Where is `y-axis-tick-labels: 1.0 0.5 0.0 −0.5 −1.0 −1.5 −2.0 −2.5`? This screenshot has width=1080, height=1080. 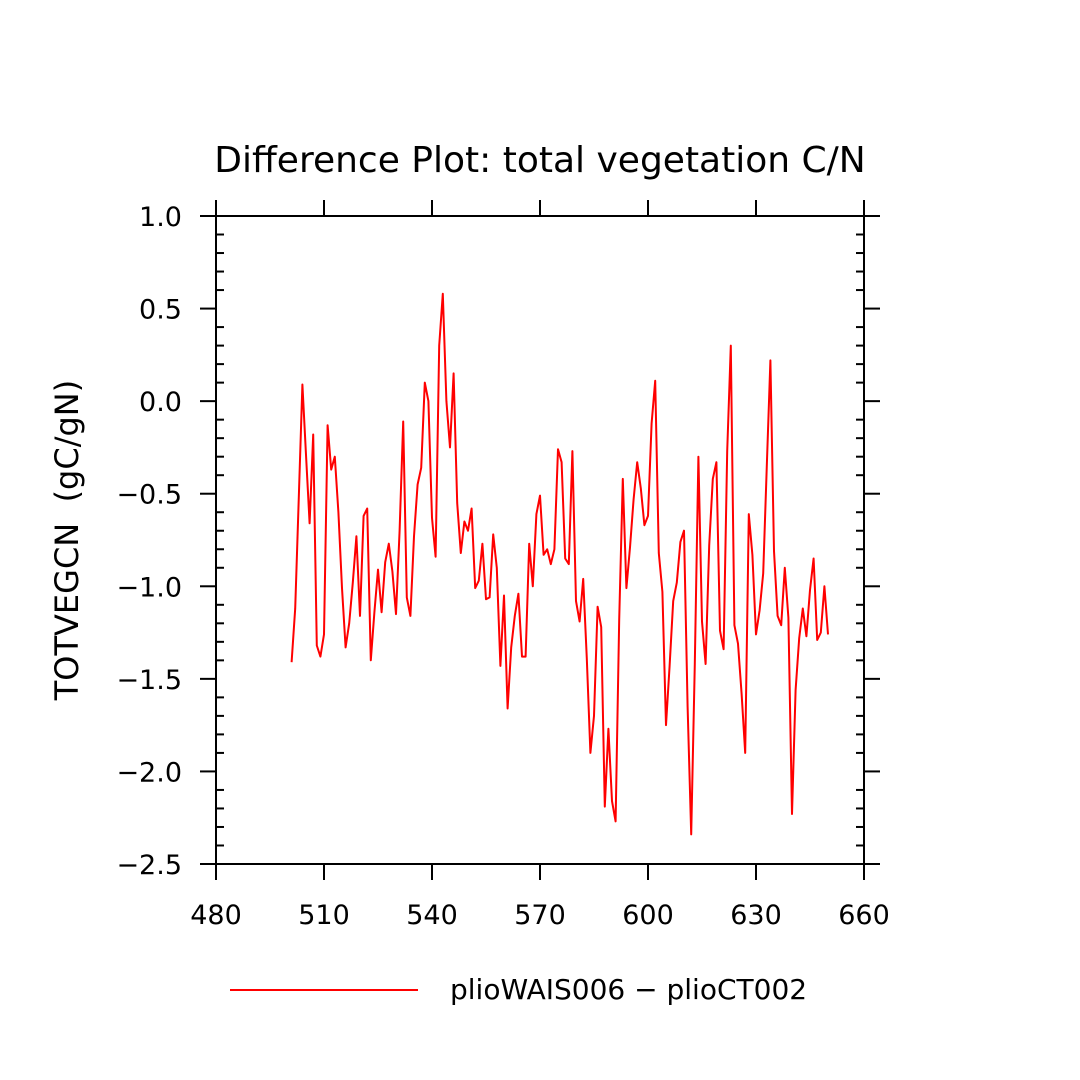
y-axis-tick-labels: 1.0 0.5 0.0 −0.5 −1.0 −1.5 −2.0 −2.5 is located at coordinates (149, 541).